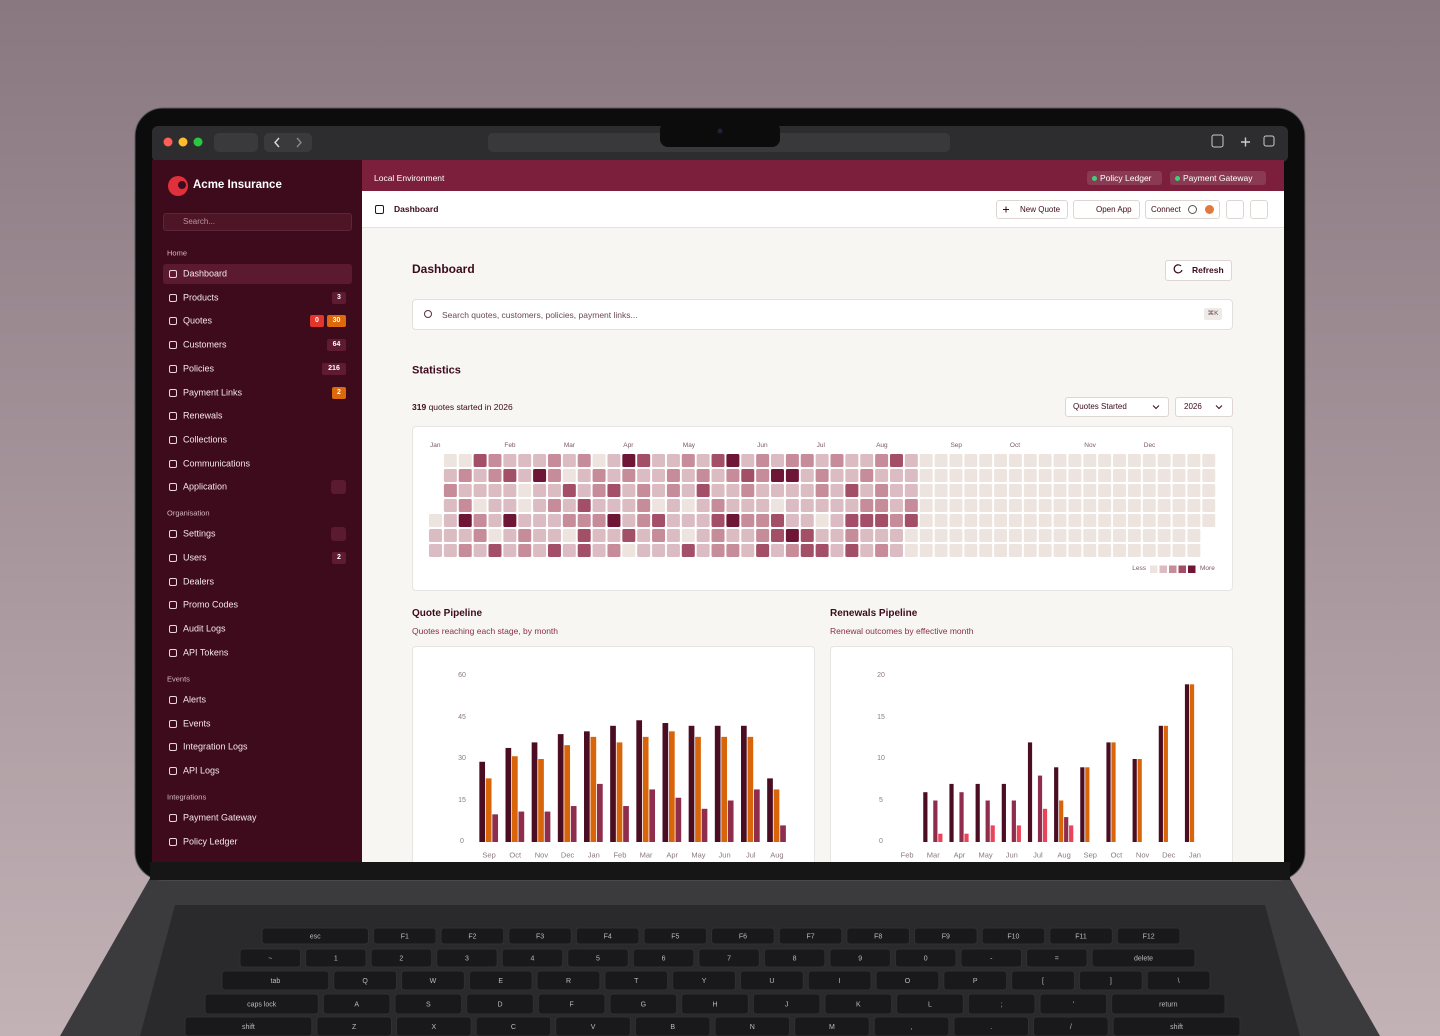  I want to click on key-label: B, so click(672, 1027).